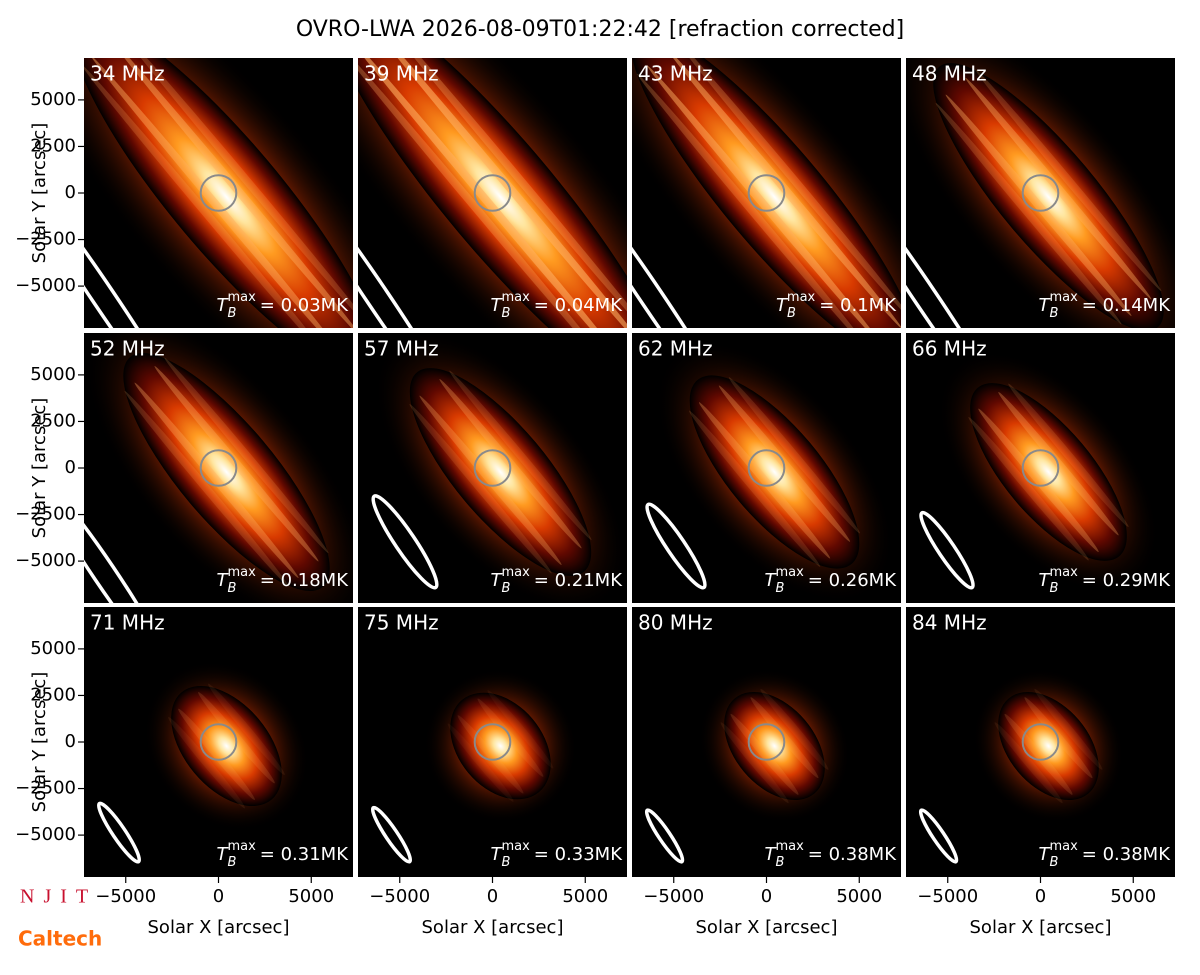 This screenshot has height=975, width=1200. I want to click on tmax-value: = 0.04MK, so click(578, 305).